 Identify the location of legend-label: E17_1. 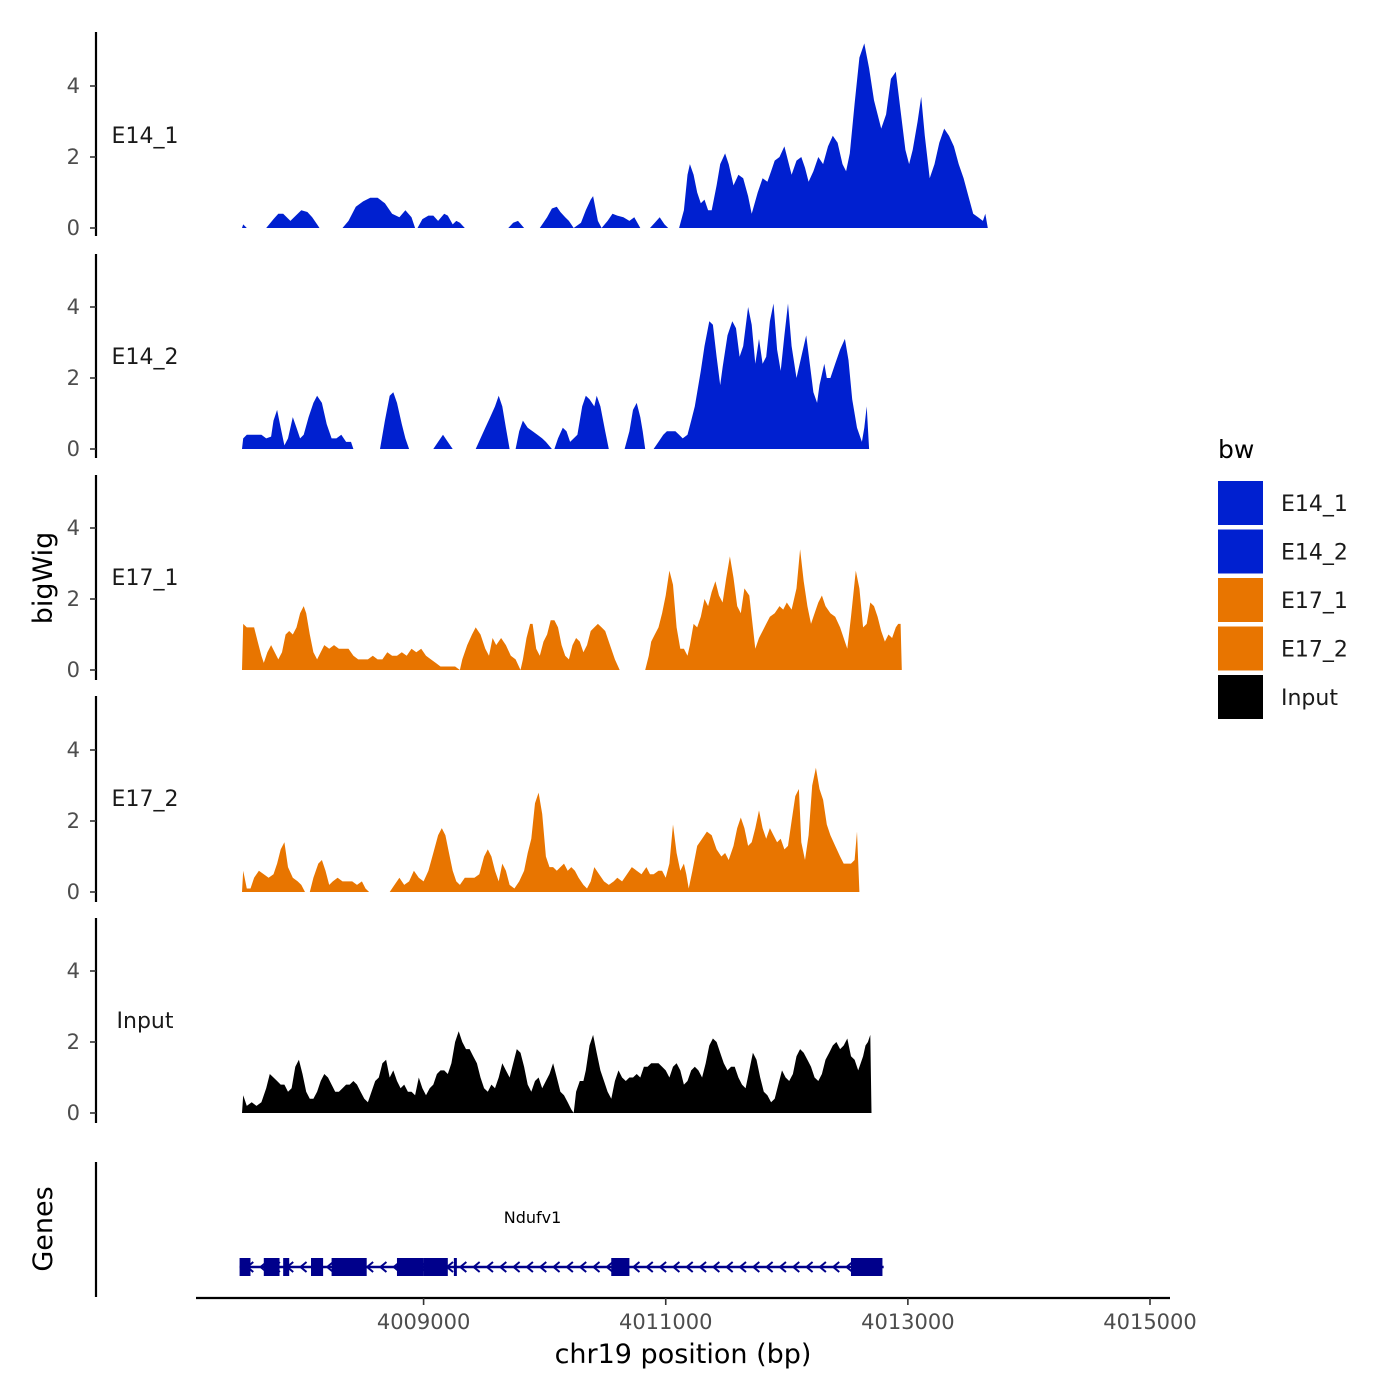
(1314, 601).